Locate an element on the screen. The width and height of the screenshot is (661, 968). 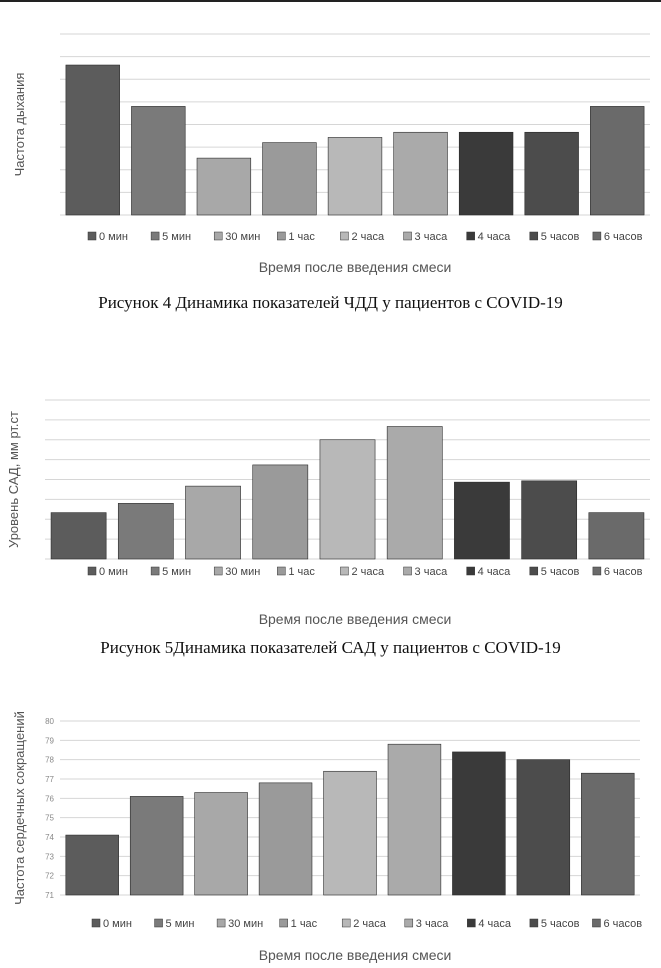
y-tick-label: 79 is located at coordinates (49, 740).